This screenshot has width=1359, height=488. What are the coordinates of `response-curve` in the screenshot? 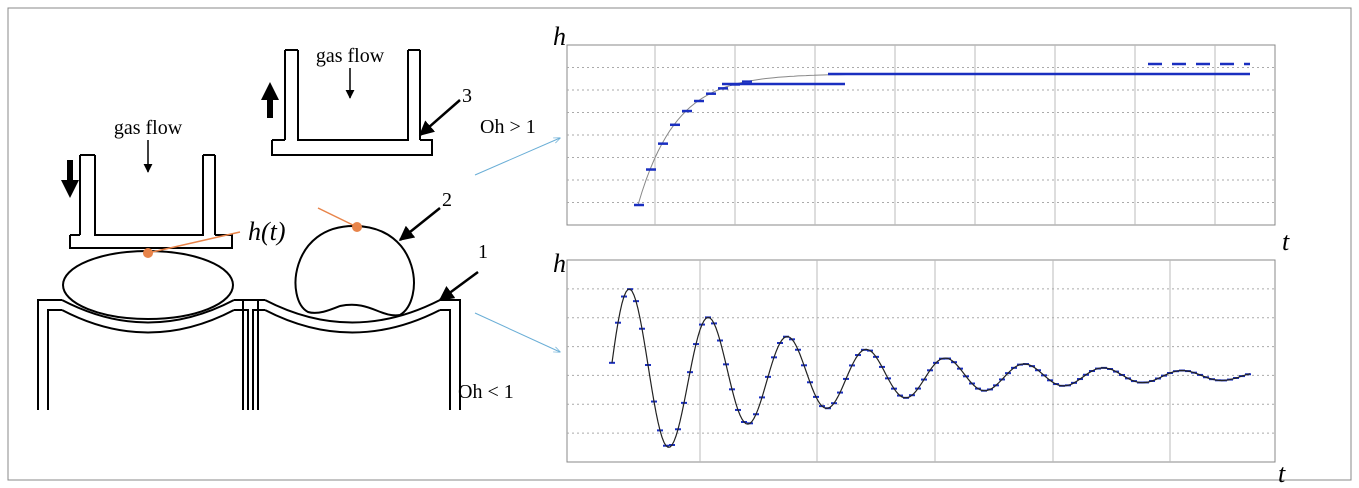 It's located at (943, 139).